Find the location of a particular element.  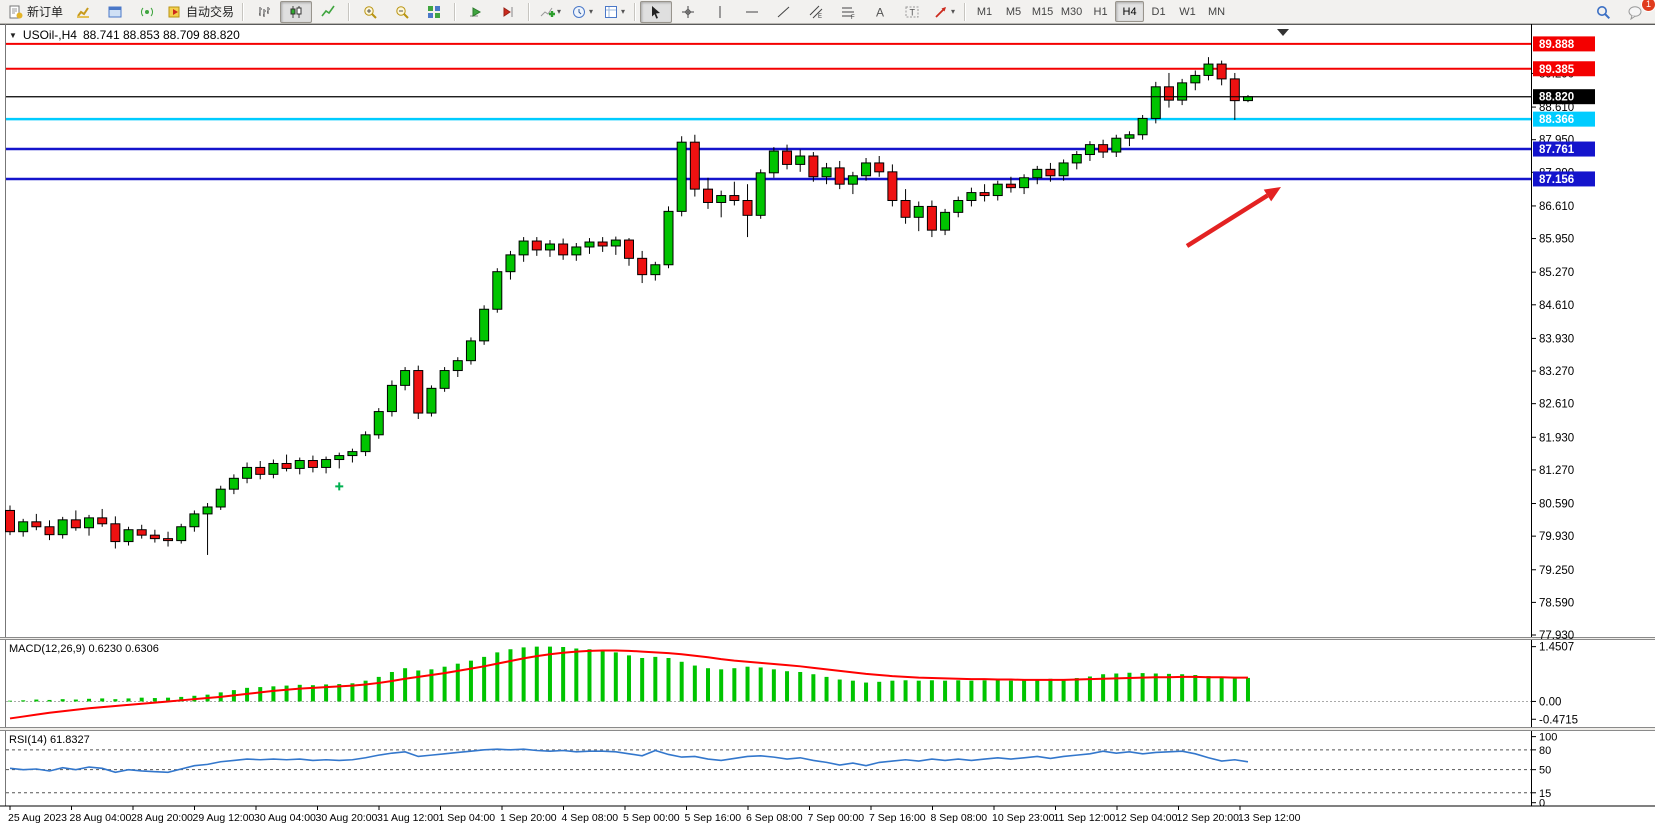

indicators-button: ▾ is located at coordinates (550, 12).